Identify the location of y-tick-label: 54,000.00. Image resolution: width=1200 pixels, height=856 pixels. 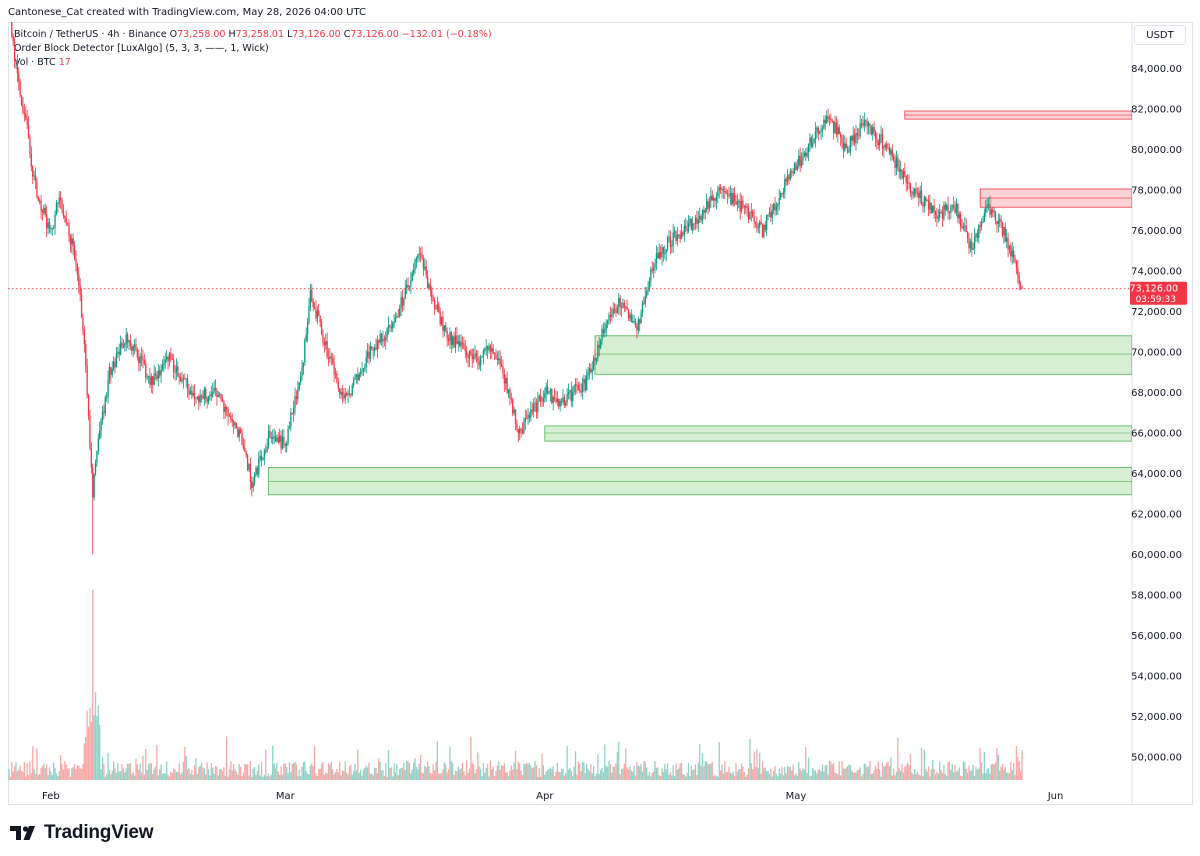
(1156, 677).